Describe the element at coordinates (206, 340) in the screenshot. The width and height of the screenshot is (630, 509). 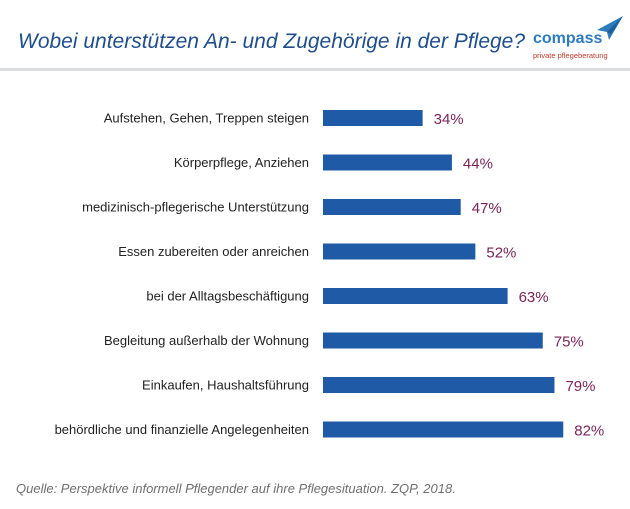
I see `category-label: Begleitung außerhalb der Wohnung` at that location.